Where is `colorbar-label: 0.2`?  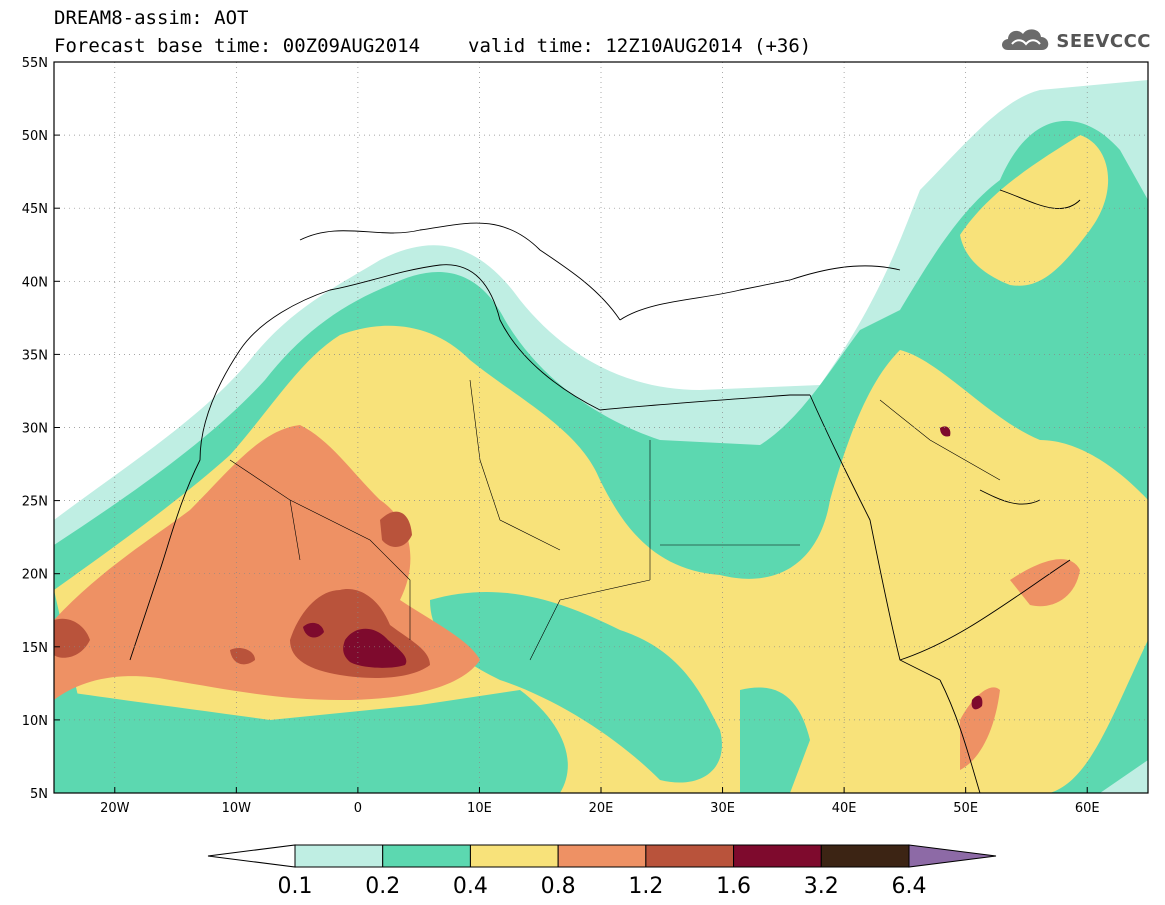
colorbar-label: 0.2 is located at coordinates (382, 886).